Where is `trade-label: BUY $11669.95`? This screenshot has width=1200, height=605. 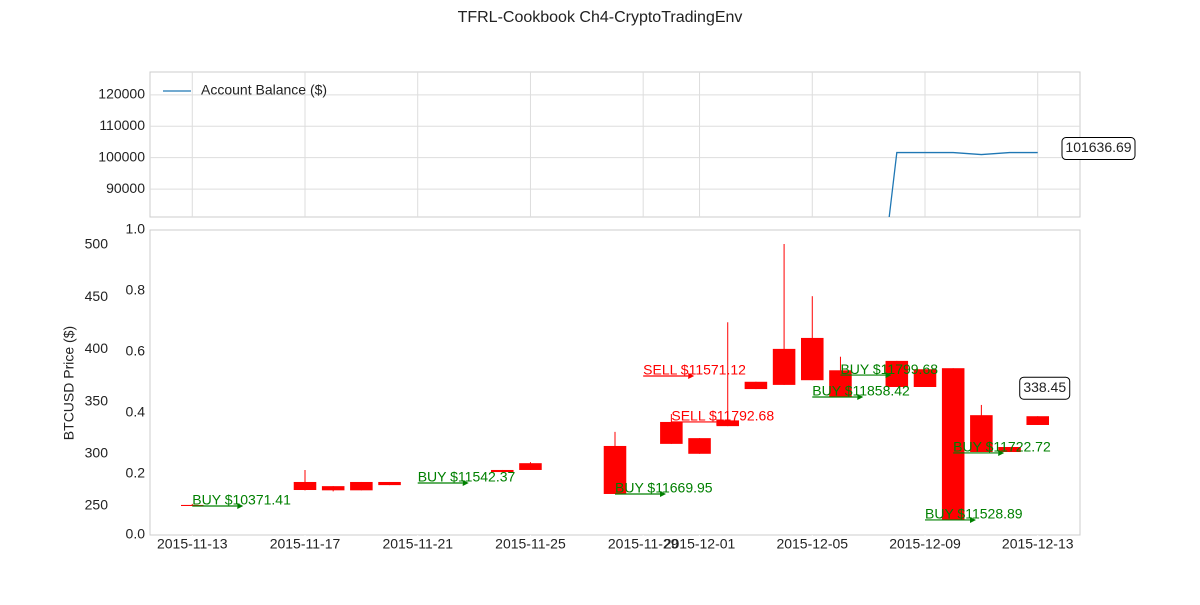
trade-label: BUY $11669.95 is located at coordinates (664, 488).